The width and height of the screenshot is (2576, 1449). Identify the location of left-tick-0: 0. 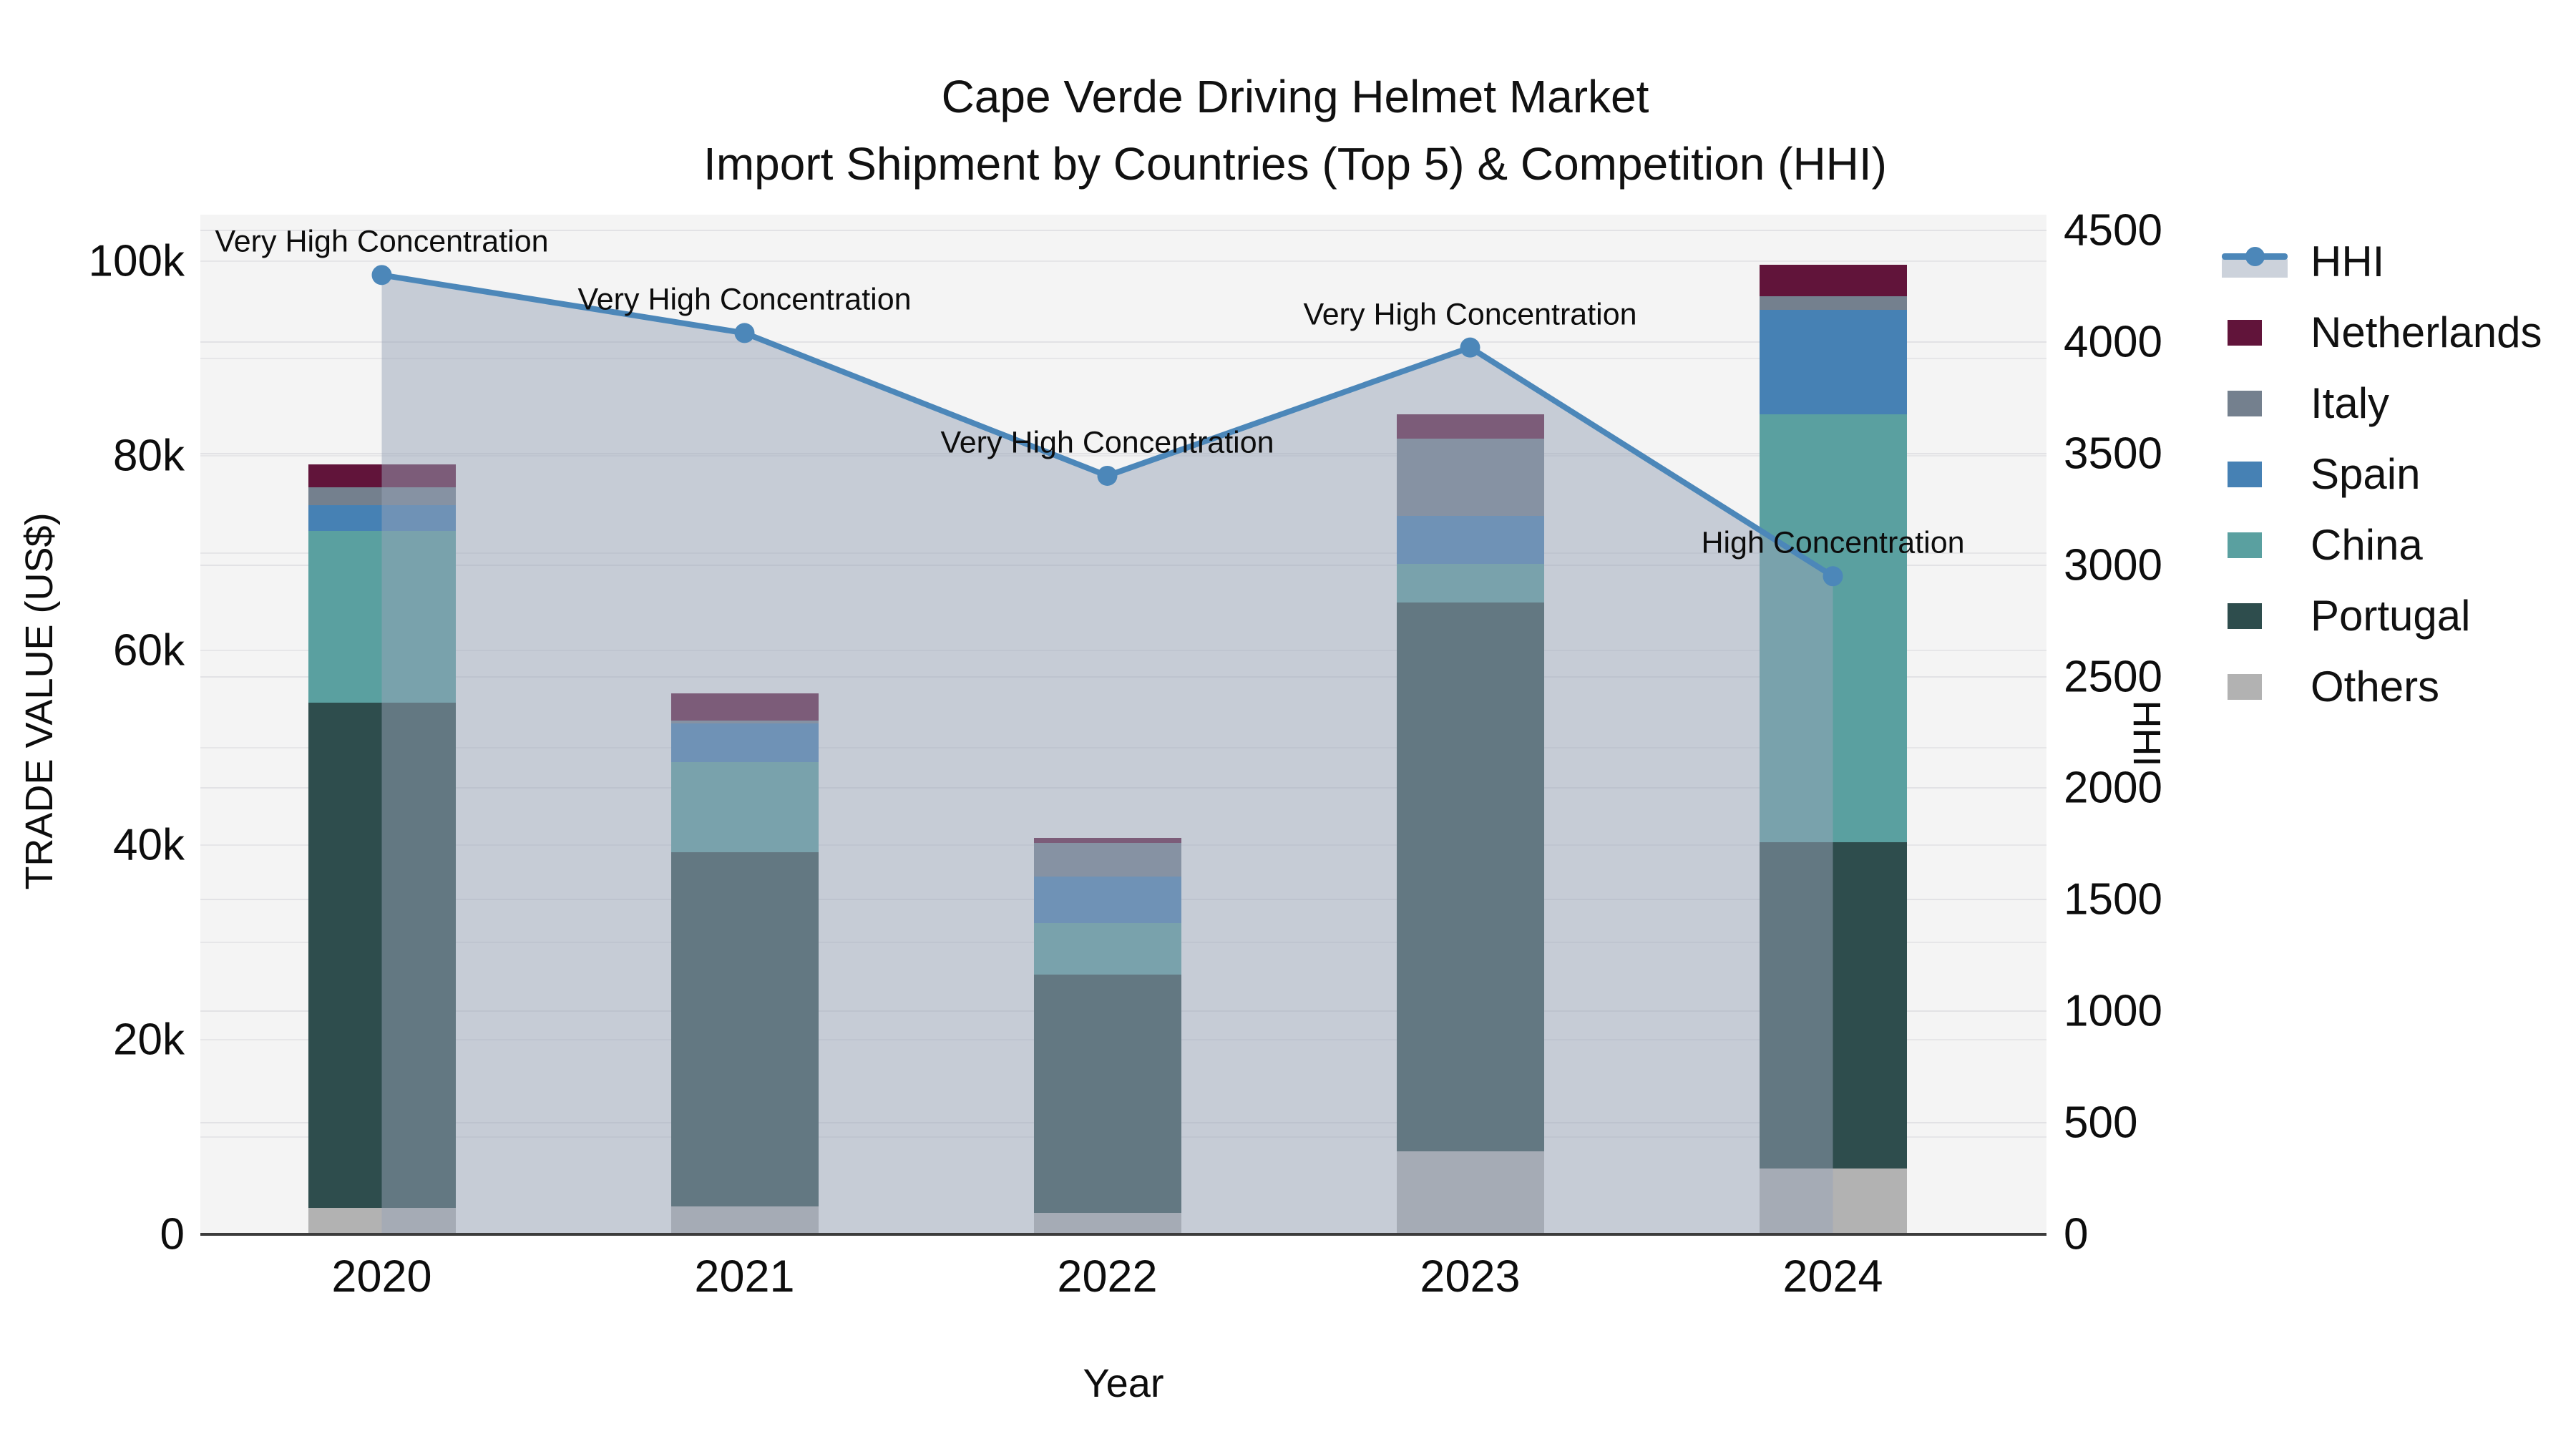
(172, 1234).